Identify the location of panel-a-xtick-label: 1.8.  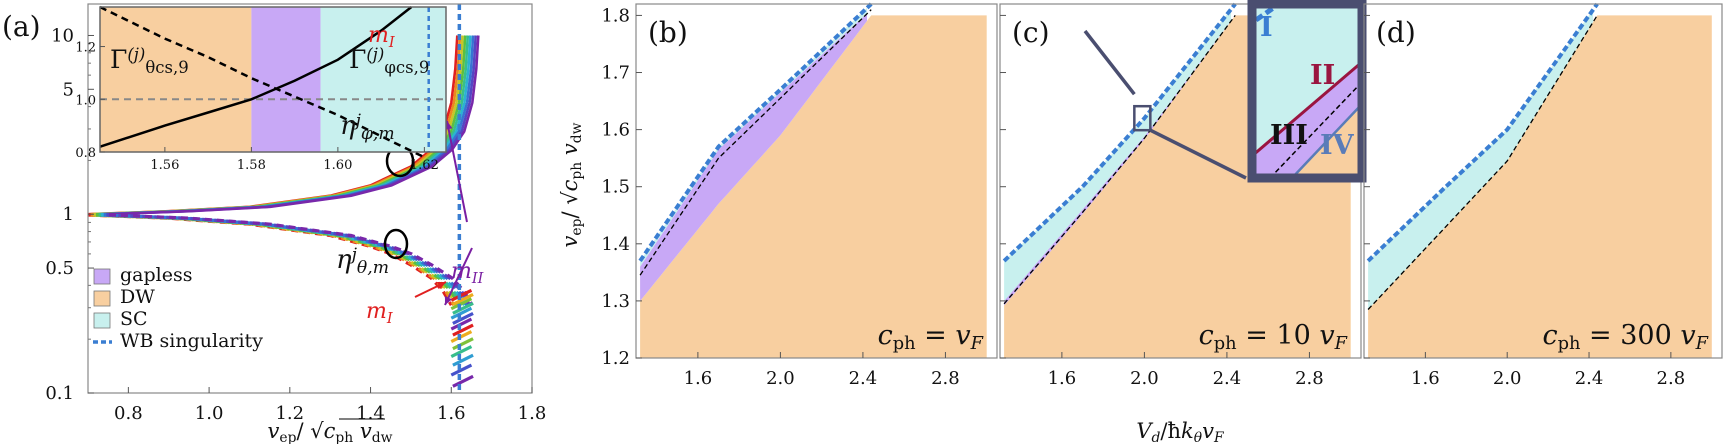
(532, 413).